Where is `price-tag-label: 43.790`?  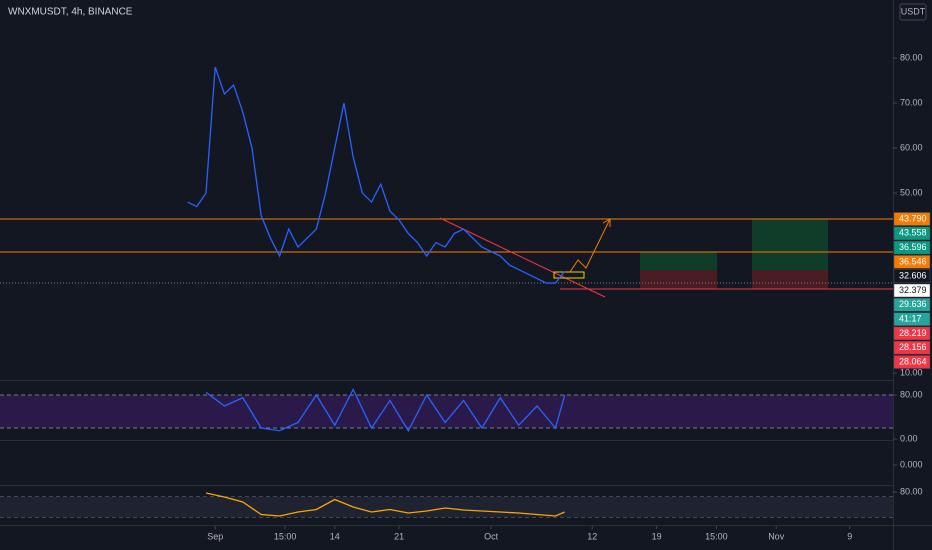
price-tag-label: 43.790 is located at coordinates (913, 218).